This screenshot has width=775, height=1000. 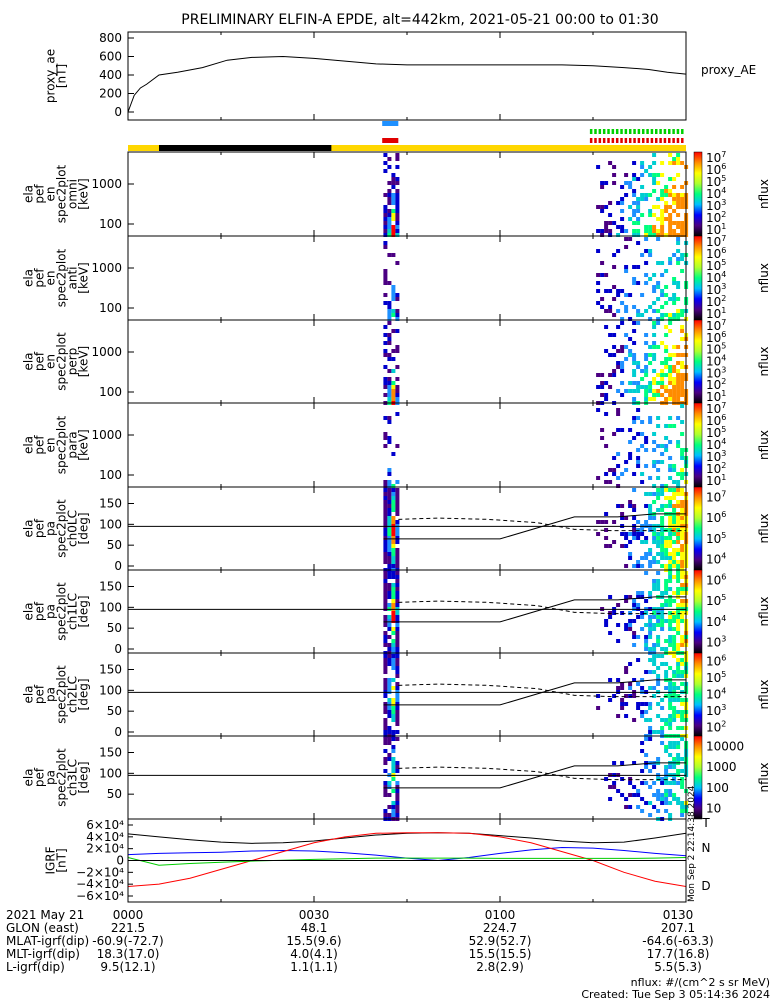 I want to click on y-tick-label: 0, so click(x=118, y=566).